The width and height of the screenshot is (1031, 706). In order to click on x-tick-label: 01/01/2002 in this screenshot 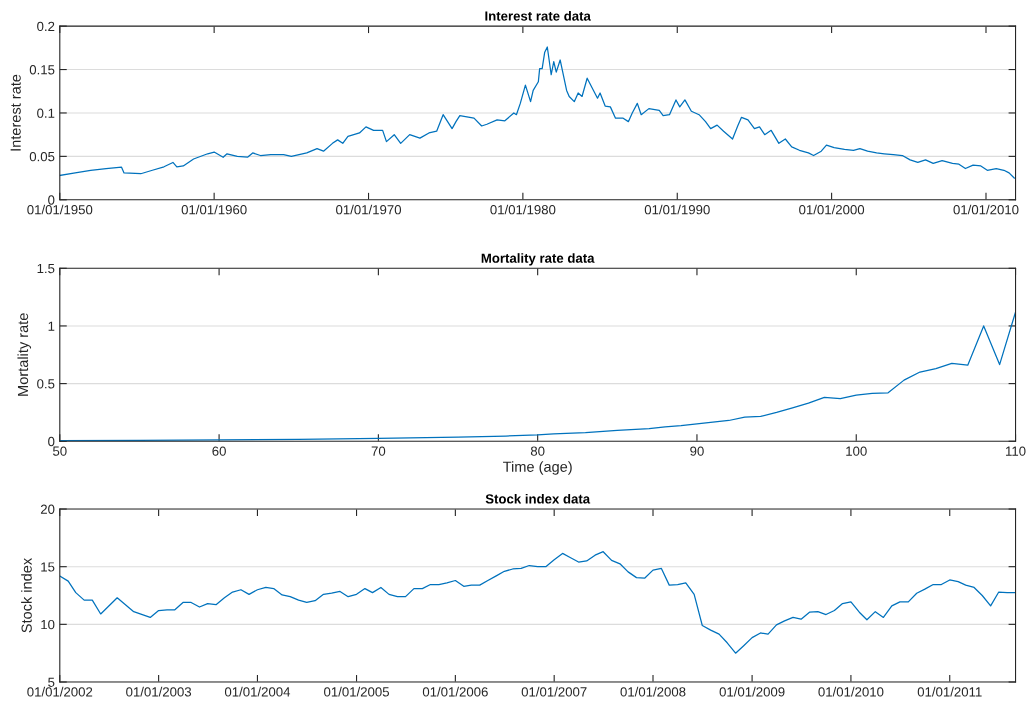, I will do `click(60, 691)`.